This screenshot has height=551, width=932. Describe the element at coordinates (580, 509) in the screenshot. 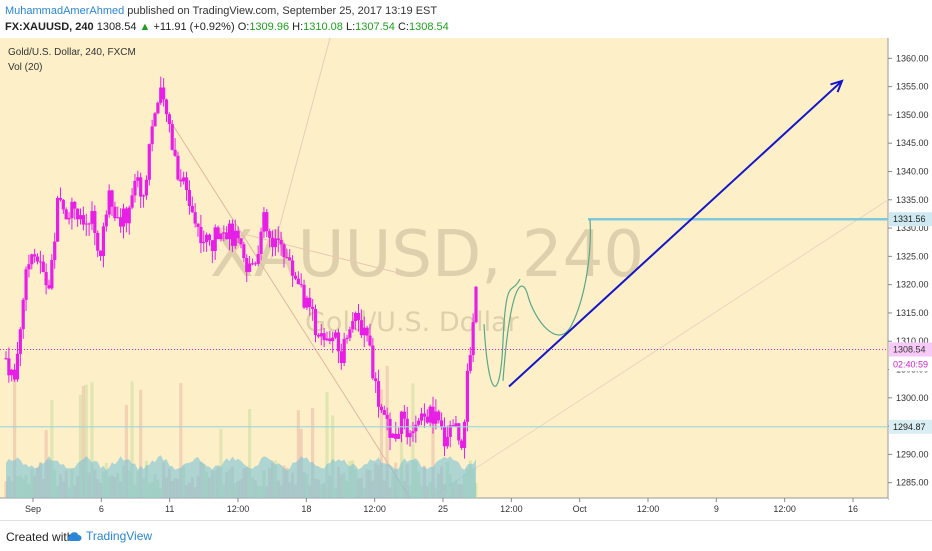

I see `x-tick-label: Oct` at that location.